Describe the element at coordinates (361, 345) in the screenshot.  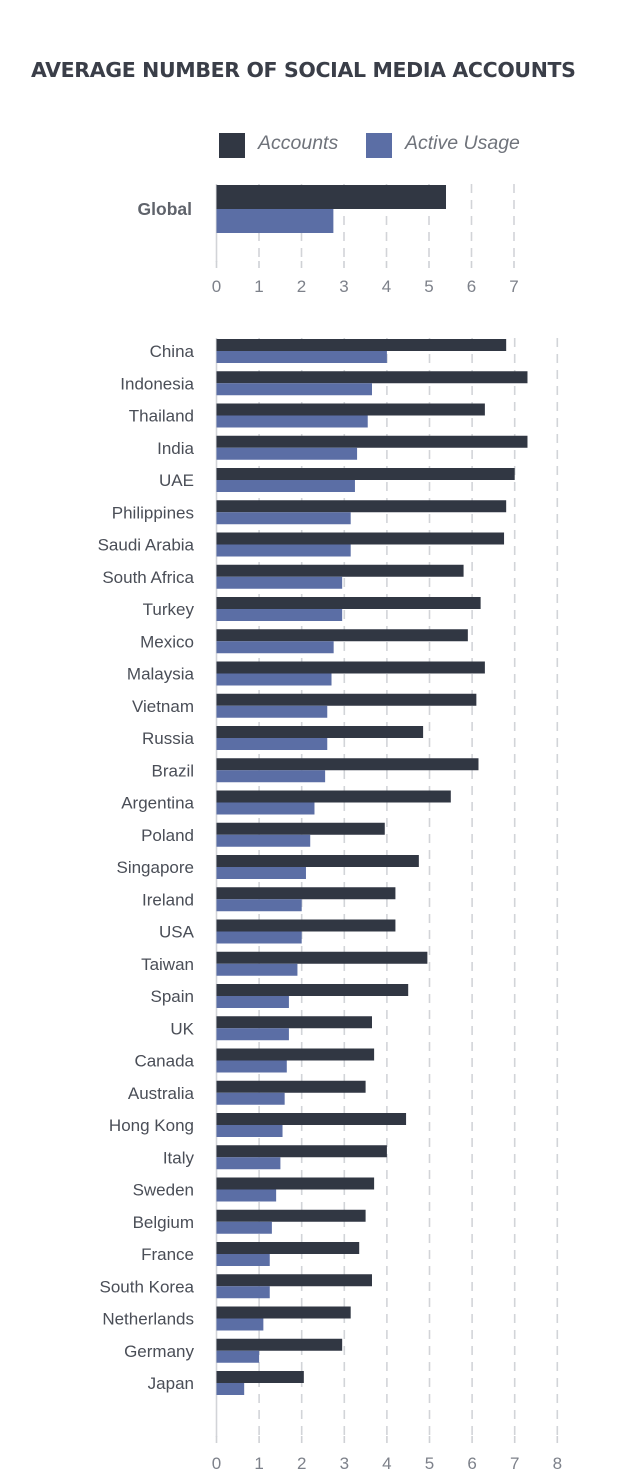
I see `bar-accounts-china` at that location.